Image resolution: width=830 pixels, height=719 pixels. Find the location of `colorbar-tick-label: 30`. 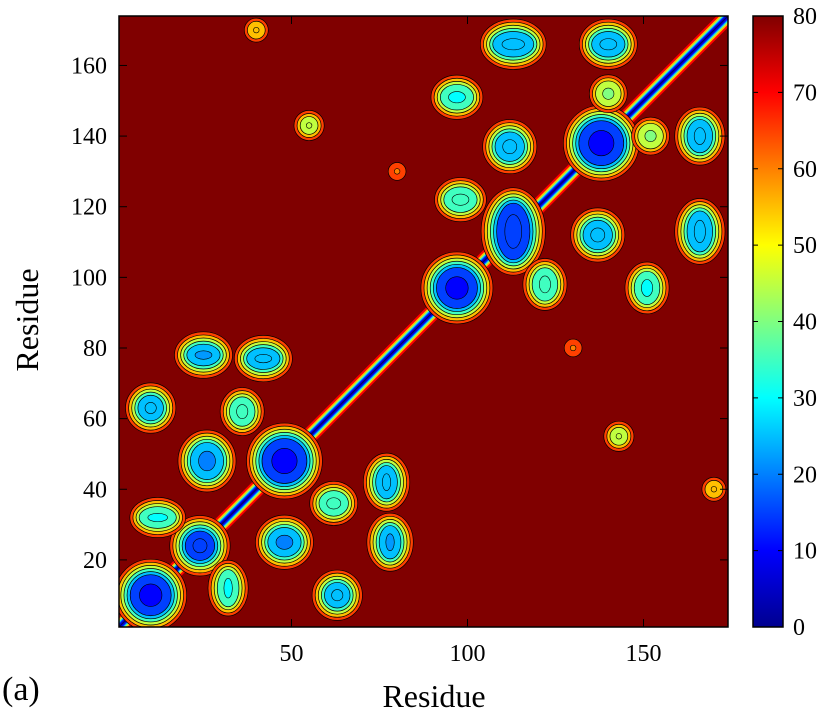

colorbar-tick-label: 30 is located at coordinates (805, 399).